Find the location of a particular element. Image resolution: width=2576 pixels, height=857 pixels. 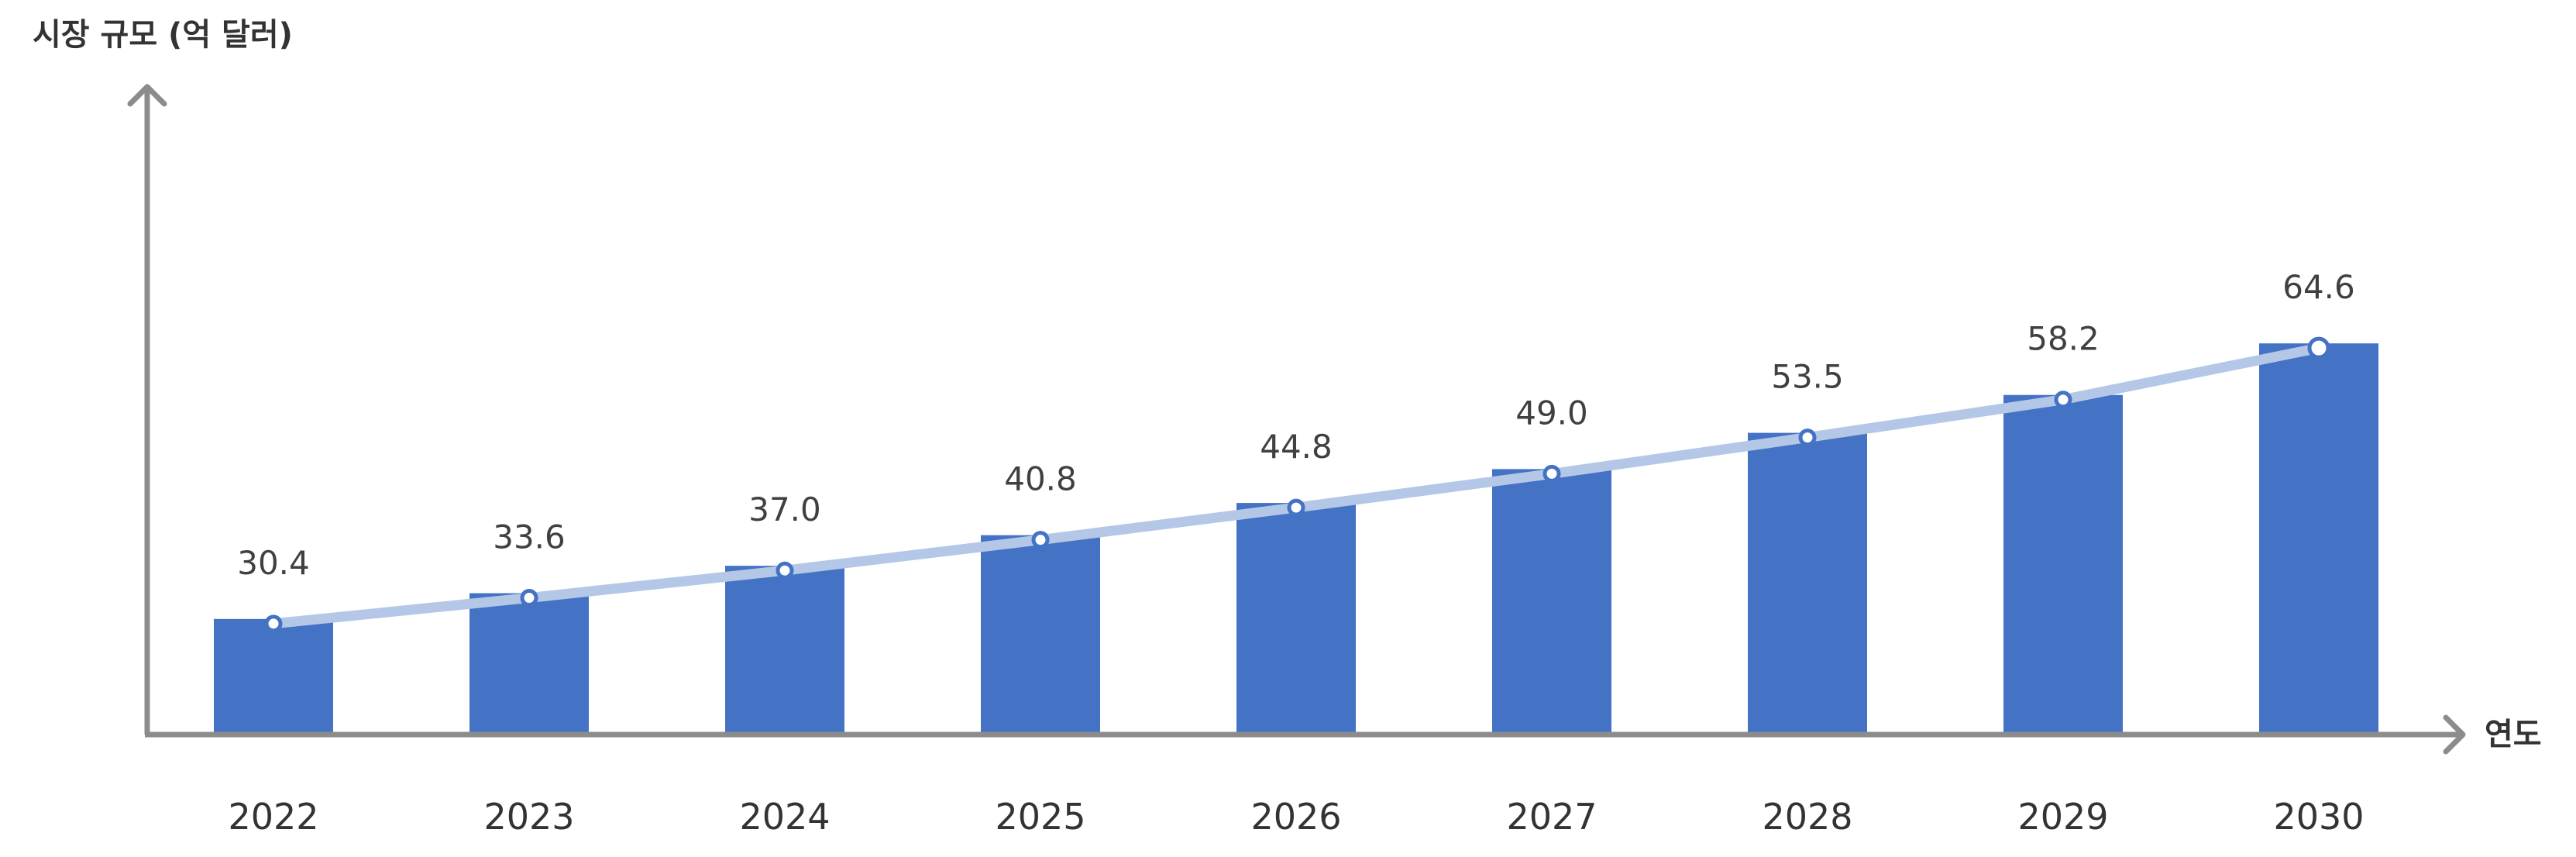

bar-2030 is located at coordinates (2318, 537).